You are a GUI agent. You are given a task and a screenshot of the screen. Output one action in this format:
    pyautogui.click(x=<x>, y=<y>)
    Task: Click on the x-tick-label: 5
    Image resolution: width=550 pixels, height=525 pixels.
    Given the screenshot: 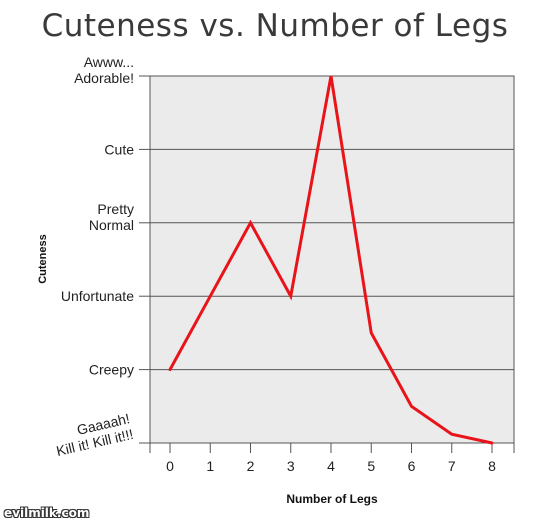 What is the action you would take?
    pyautogui.click(x=371, y=466)
    